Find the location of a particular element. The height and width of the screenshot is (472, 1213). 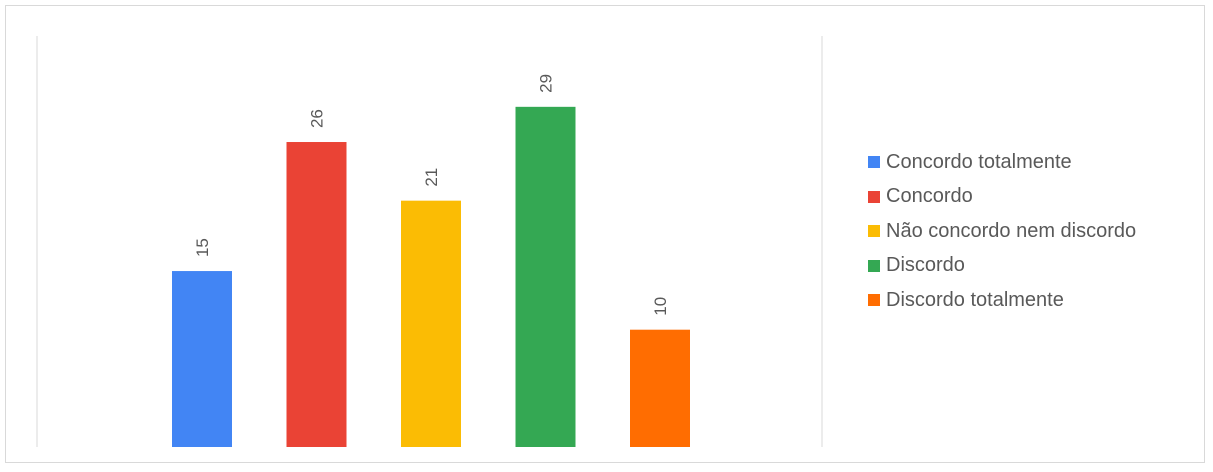

legend-item-discordo-totalmente: Discordo totalmente is located at coordinates (1002, 300).